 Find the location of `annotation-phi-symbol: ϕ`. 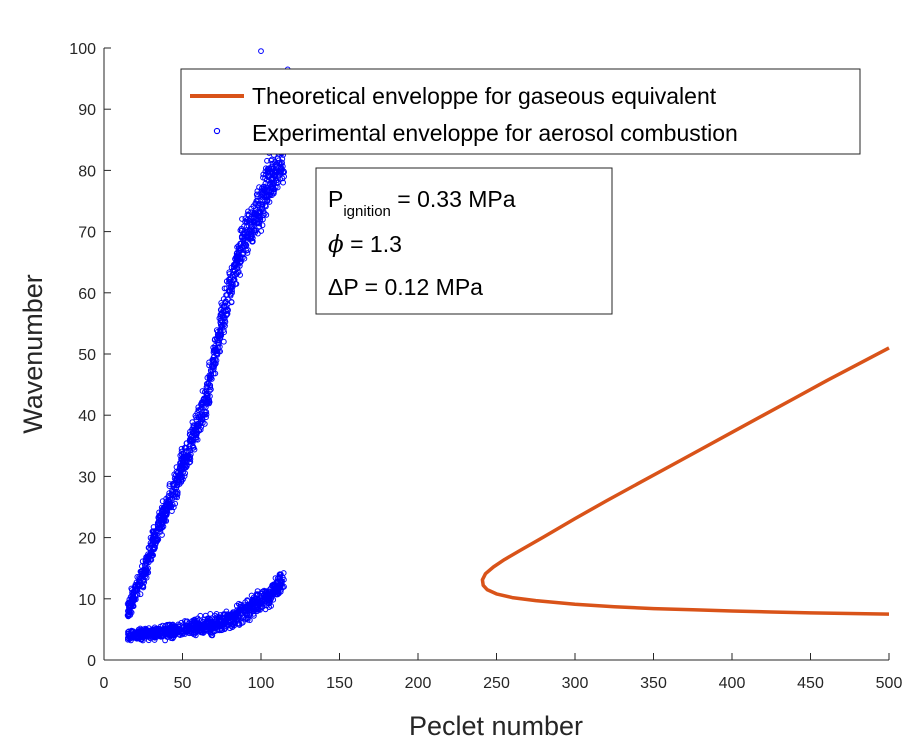

annotation-phi-symbol: ϕ is located at coordinates (336, 245).